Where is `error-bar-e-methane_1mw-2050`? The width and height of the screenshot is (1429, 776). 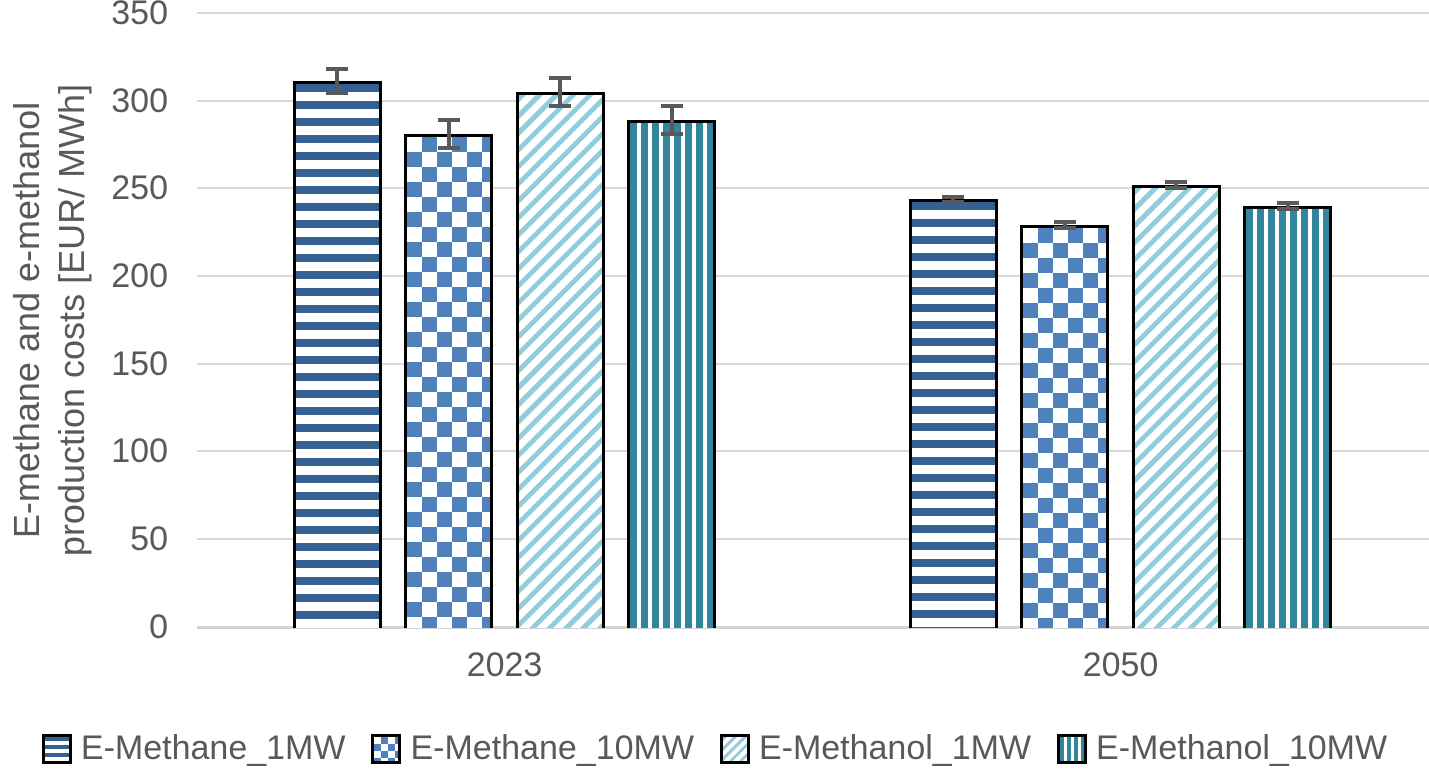 error-bar-e-methane_1mw-2050 is located at coordinates (953, 200).